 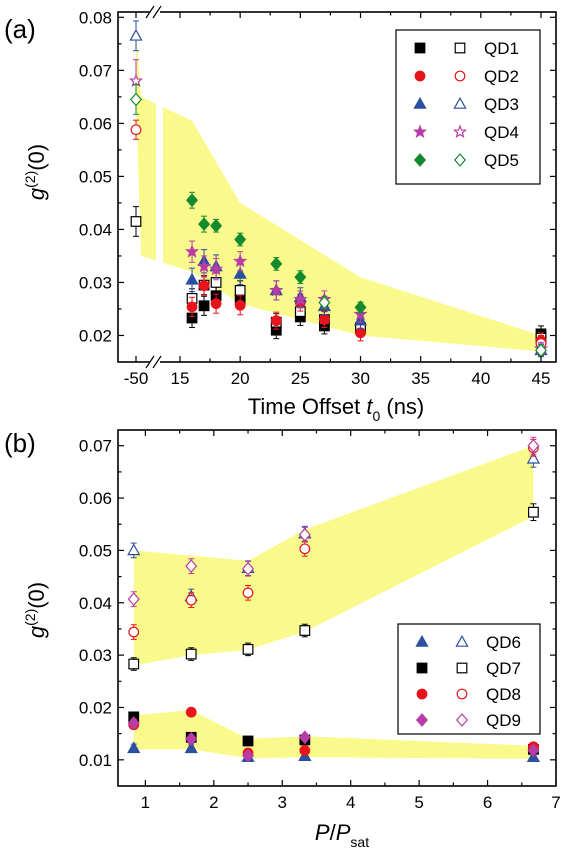 What do you see at coordinates (95, 655) in the screenshot?
I see `y-tick-label: 0.03` at bounding box center [95, 655].